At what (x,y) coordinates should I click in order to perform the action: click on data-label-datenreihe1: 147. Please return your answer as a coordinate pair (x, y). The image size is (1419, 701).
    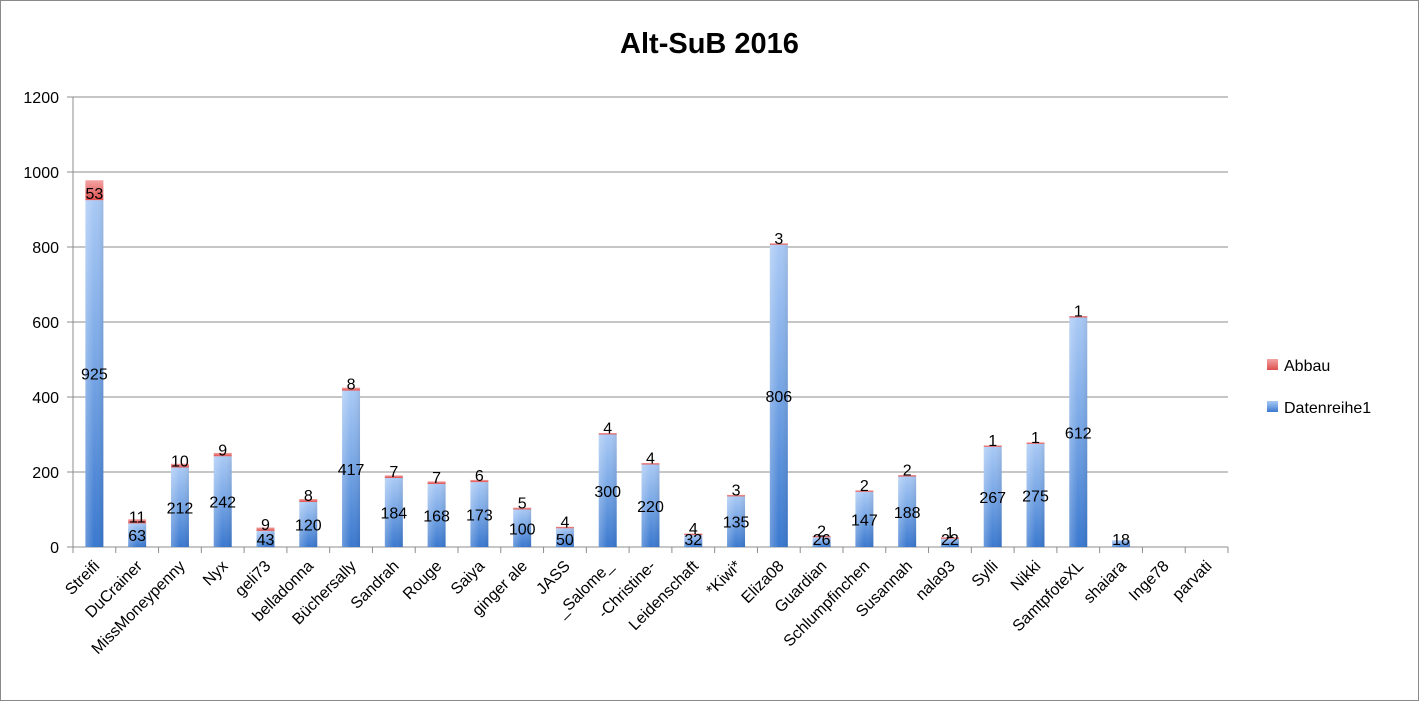
    Looking at the image, I should click on (864, 520).